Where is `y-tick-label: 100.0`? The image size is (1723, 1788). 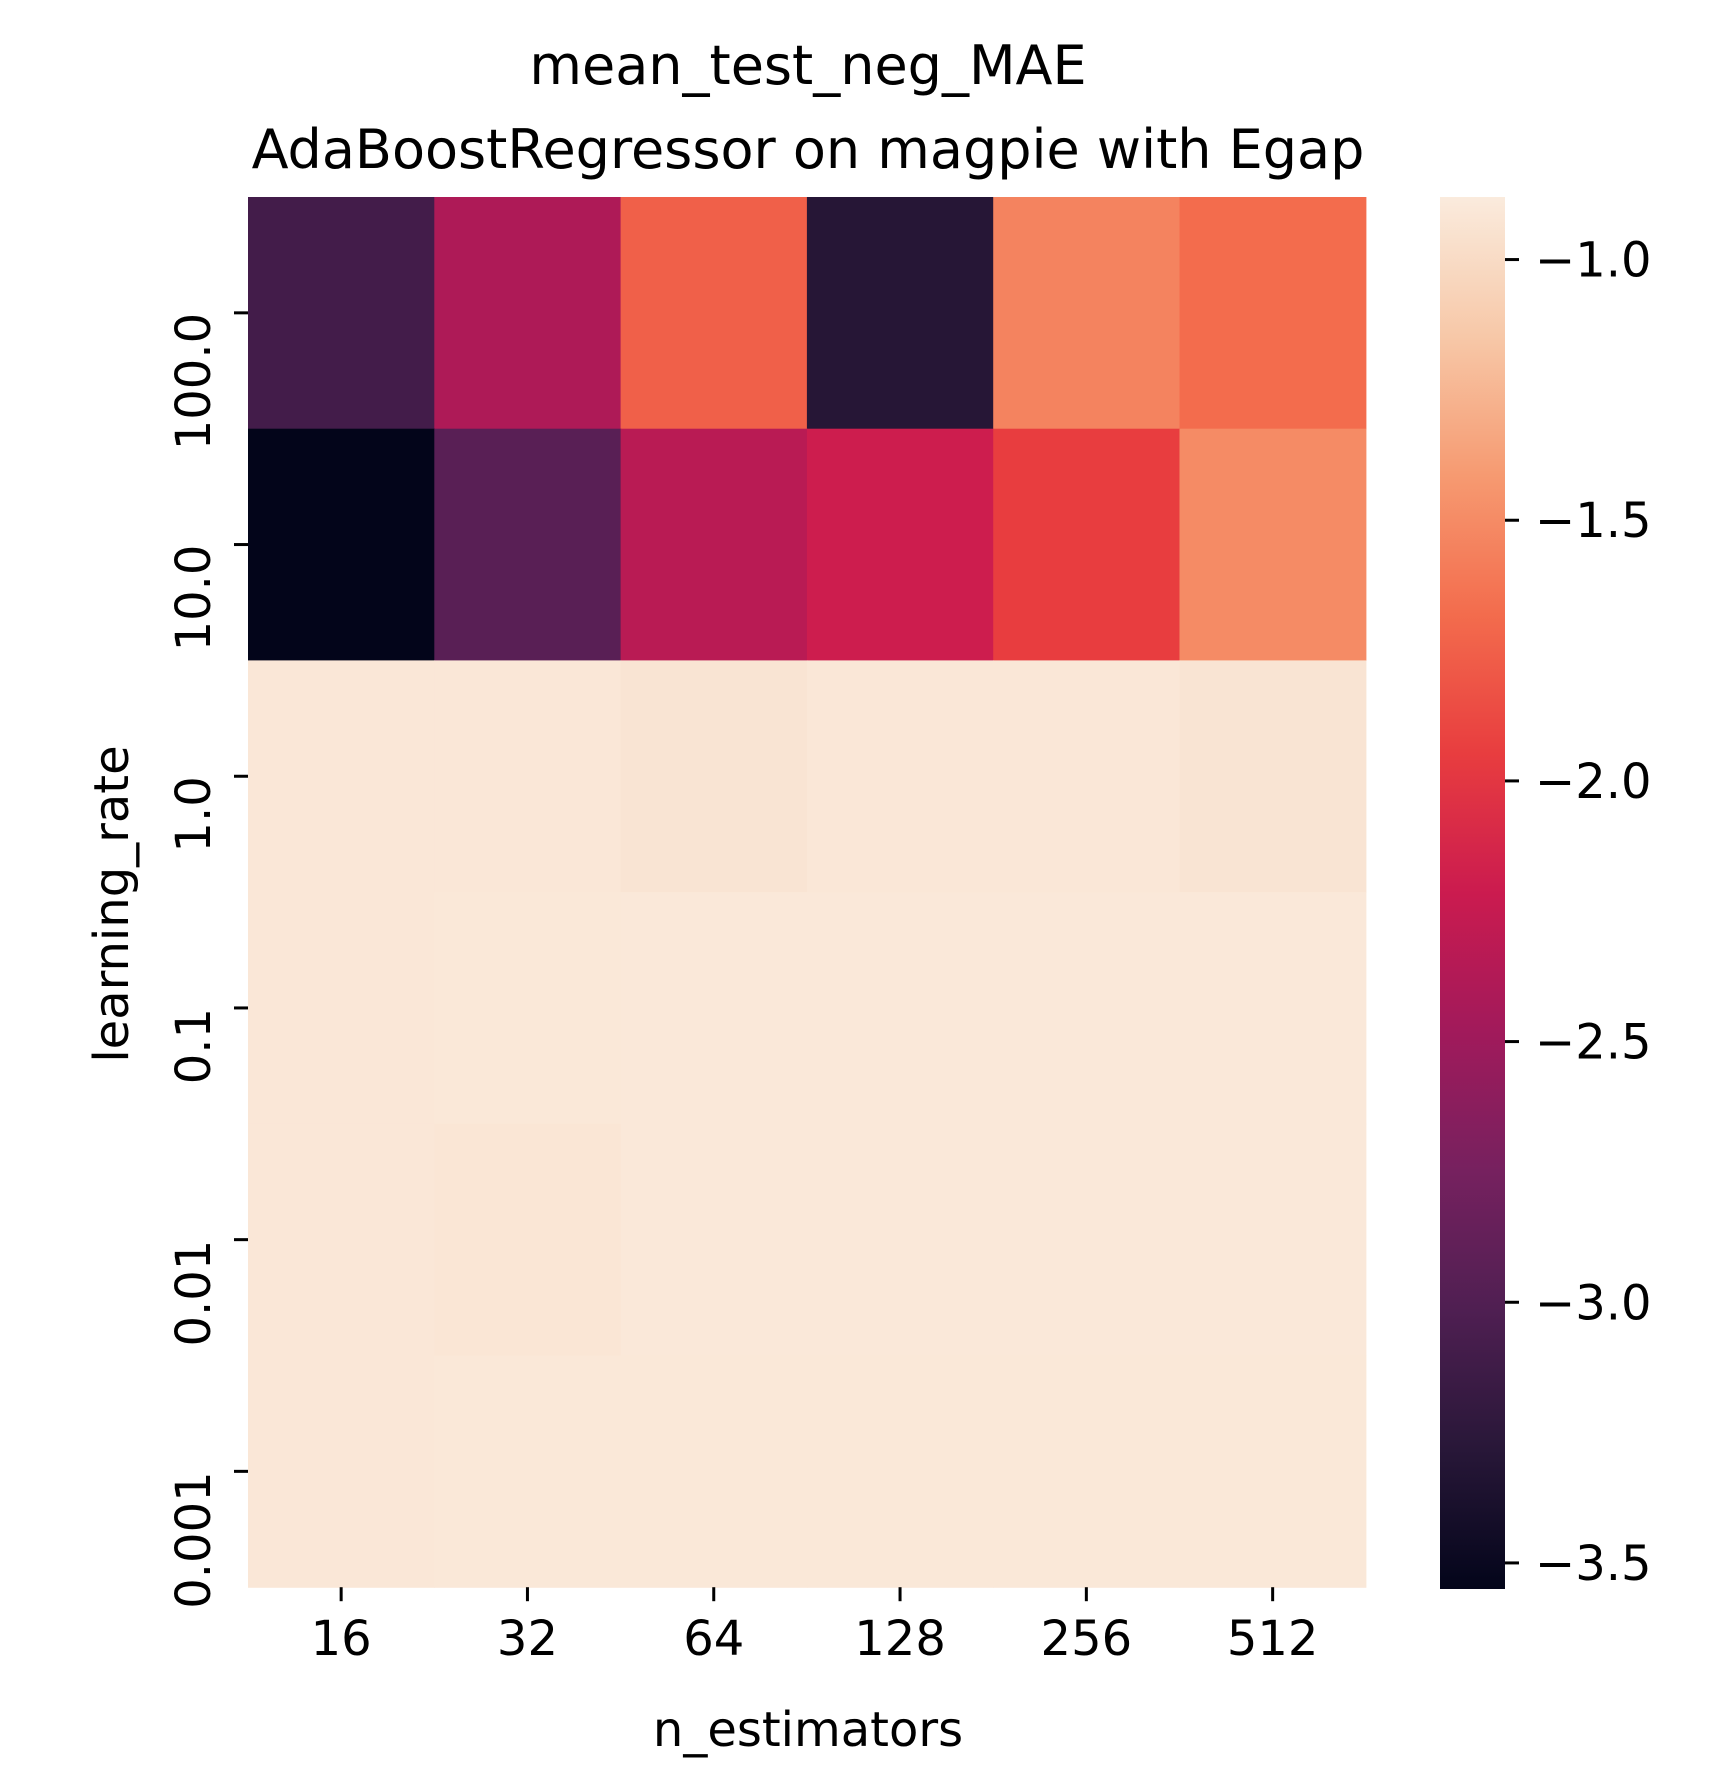
y-tick-label: 100.0 is located at coordinates (194, 381).